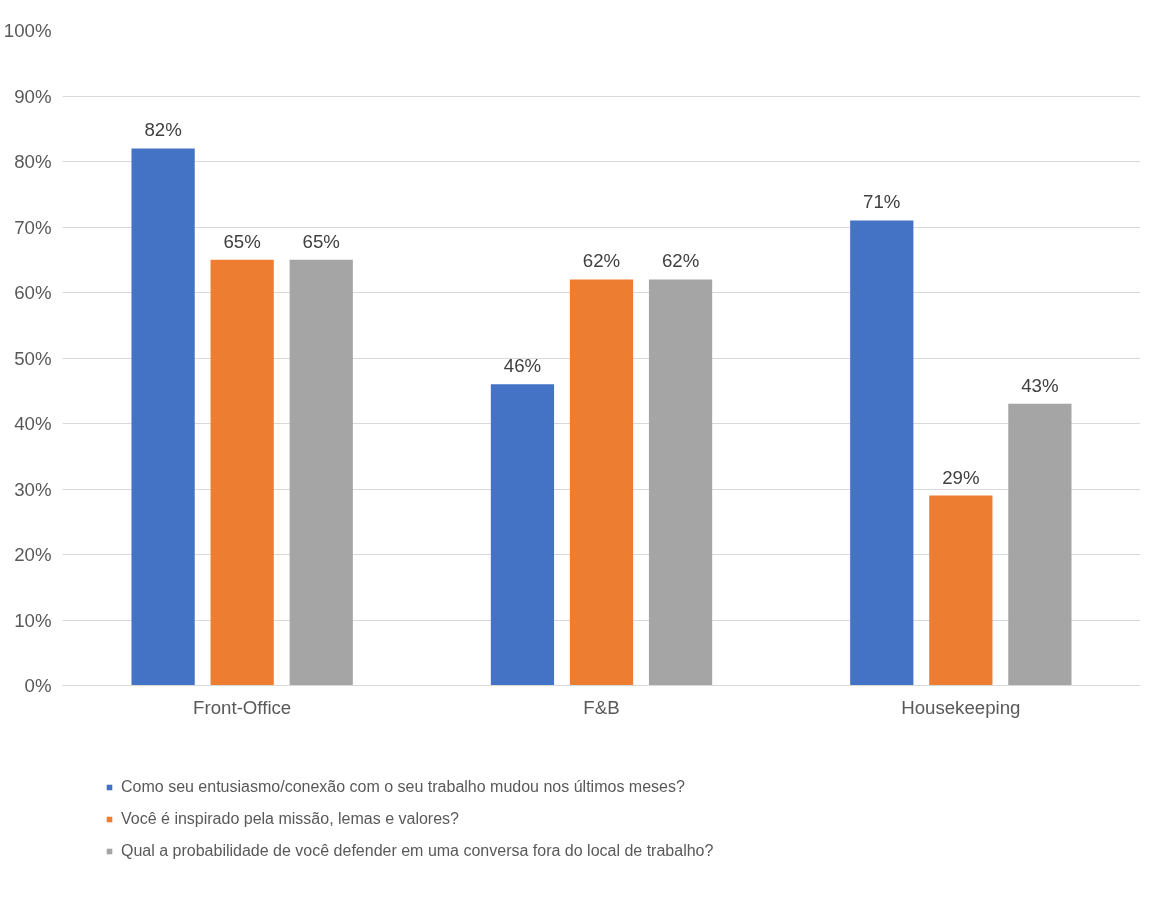  Describe the element at coordinates (290, 819) in the screenshot. I see `legend-label: Você é inspirado pela missão, lemas e valores?` at that location.